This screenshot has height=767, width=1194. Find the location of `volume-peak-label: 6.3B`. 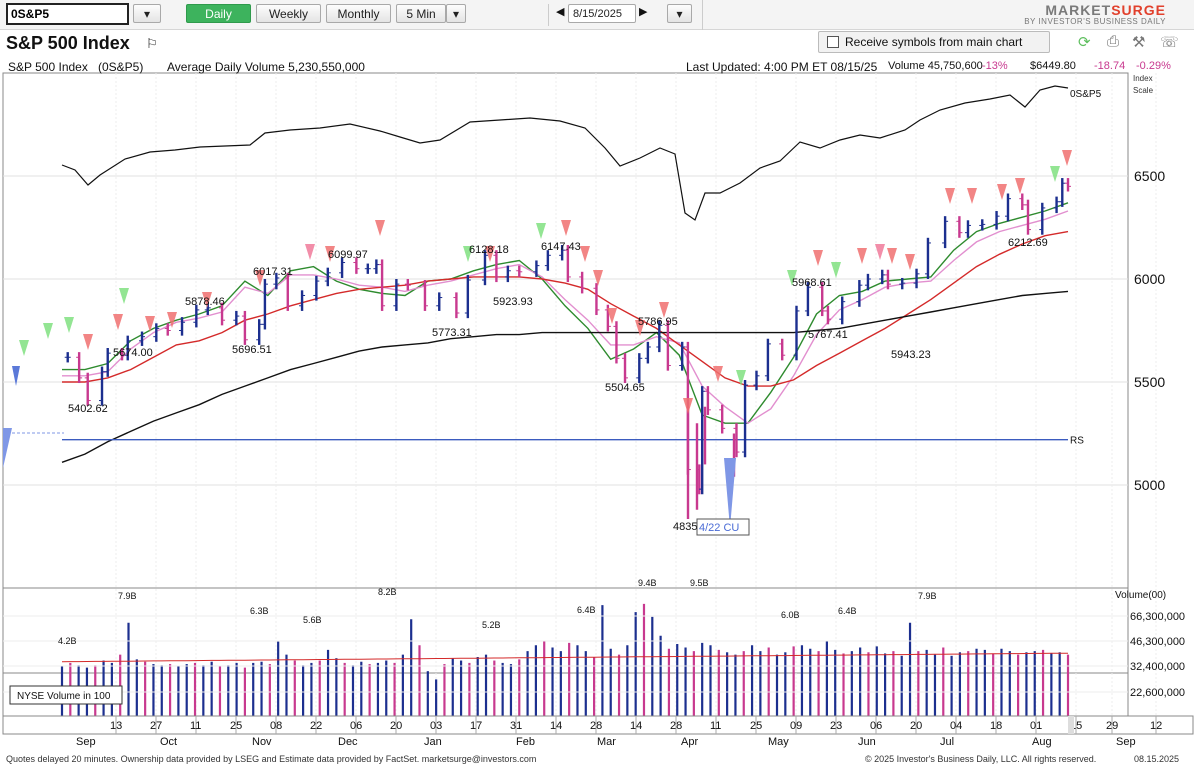

volume-peak-label: 6.3B is located at coordinates (259, 611).